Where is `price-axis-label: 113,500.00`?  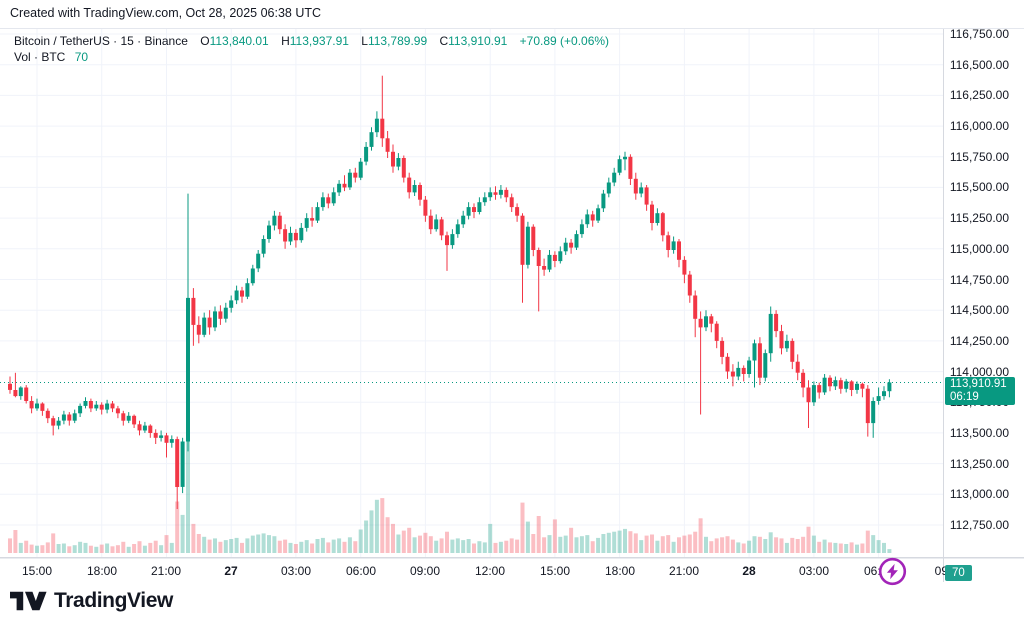 price-axis-label: 113,500.00 is located at coordinates (979, 433).